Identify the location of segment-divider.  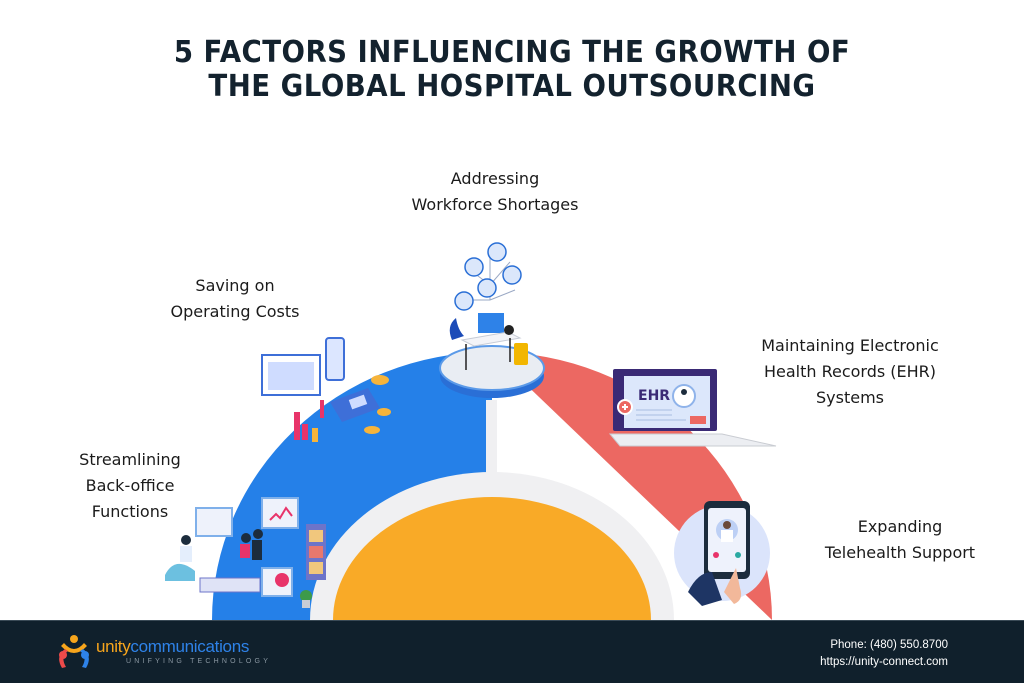
(491, 440).